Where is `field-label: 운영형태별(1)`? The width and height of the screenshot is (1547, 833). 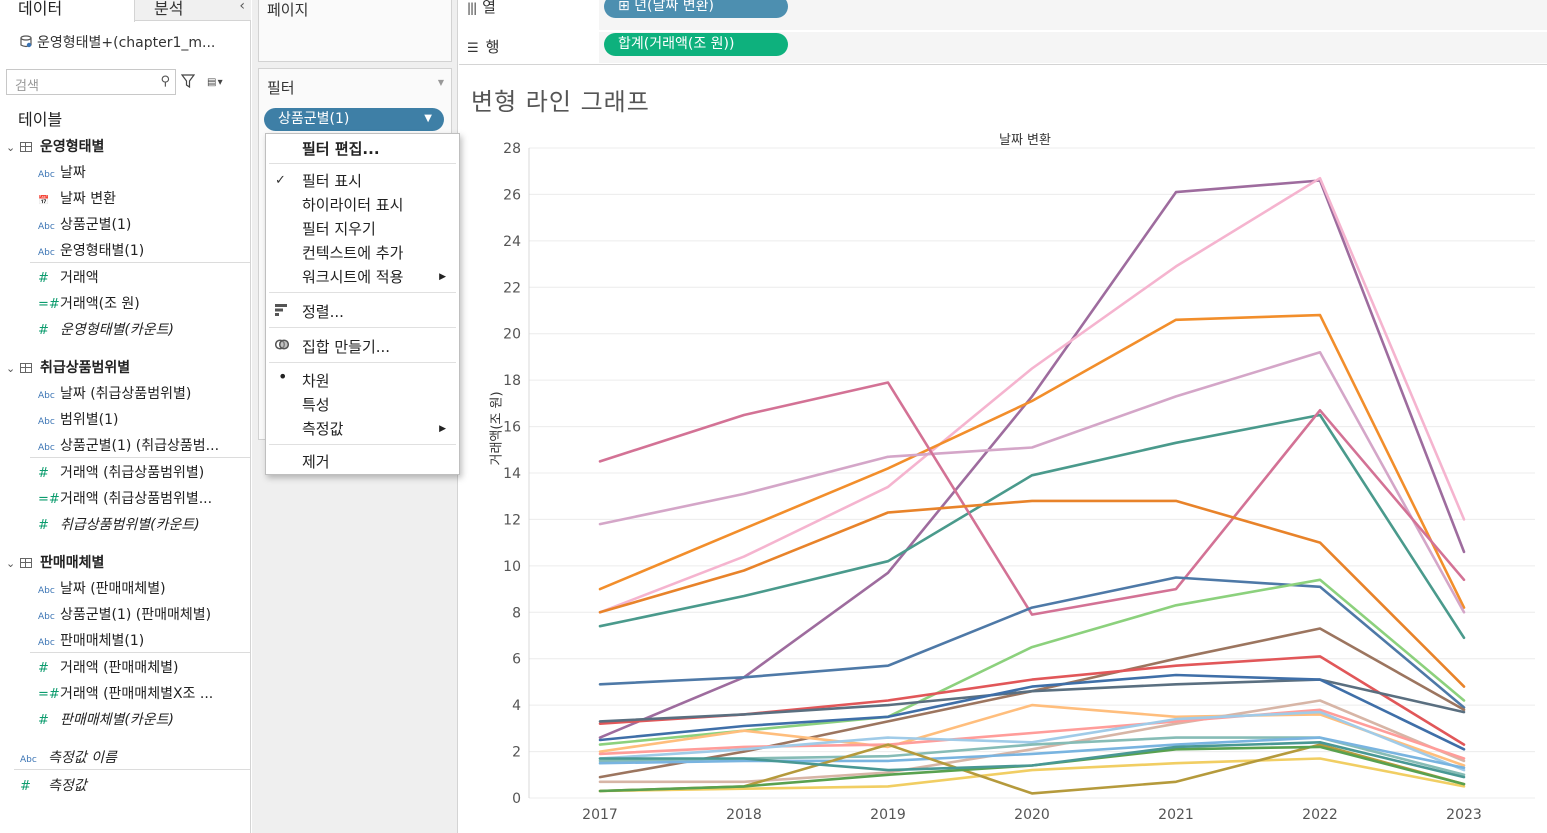
field-label: 운영형태별(1) is located at coordinates (102, 251).